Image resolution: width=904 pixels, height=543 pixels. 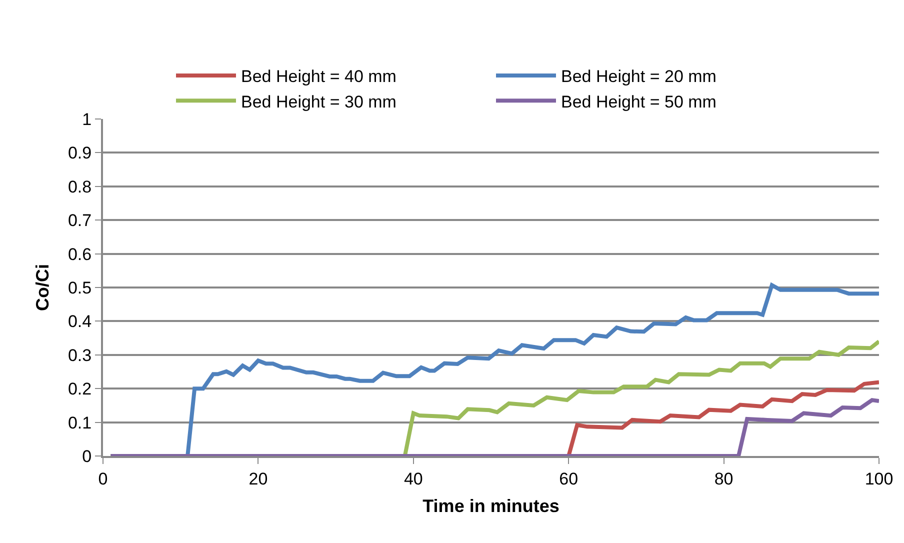 I want to click on legend-label: Bed Height = 40 mm, so click(x=318, y=76).